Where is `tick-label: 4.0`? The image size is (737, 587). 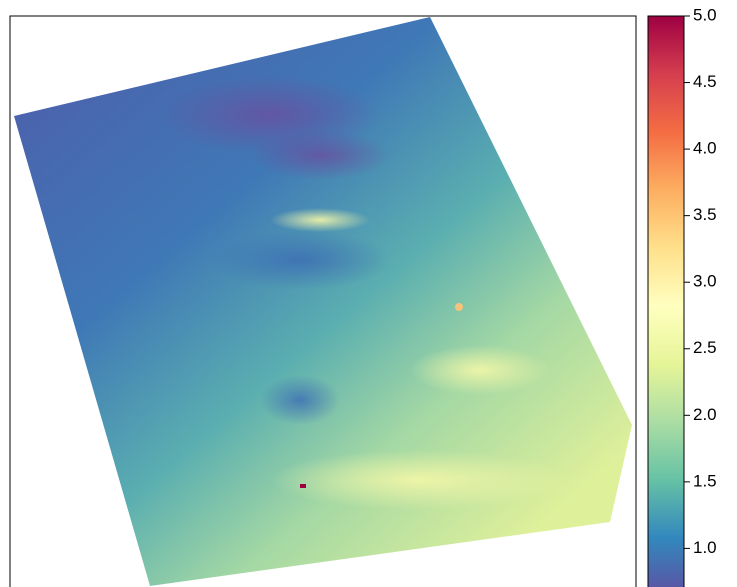
tick-label: 4.0 is located at coordinates (705, 148).